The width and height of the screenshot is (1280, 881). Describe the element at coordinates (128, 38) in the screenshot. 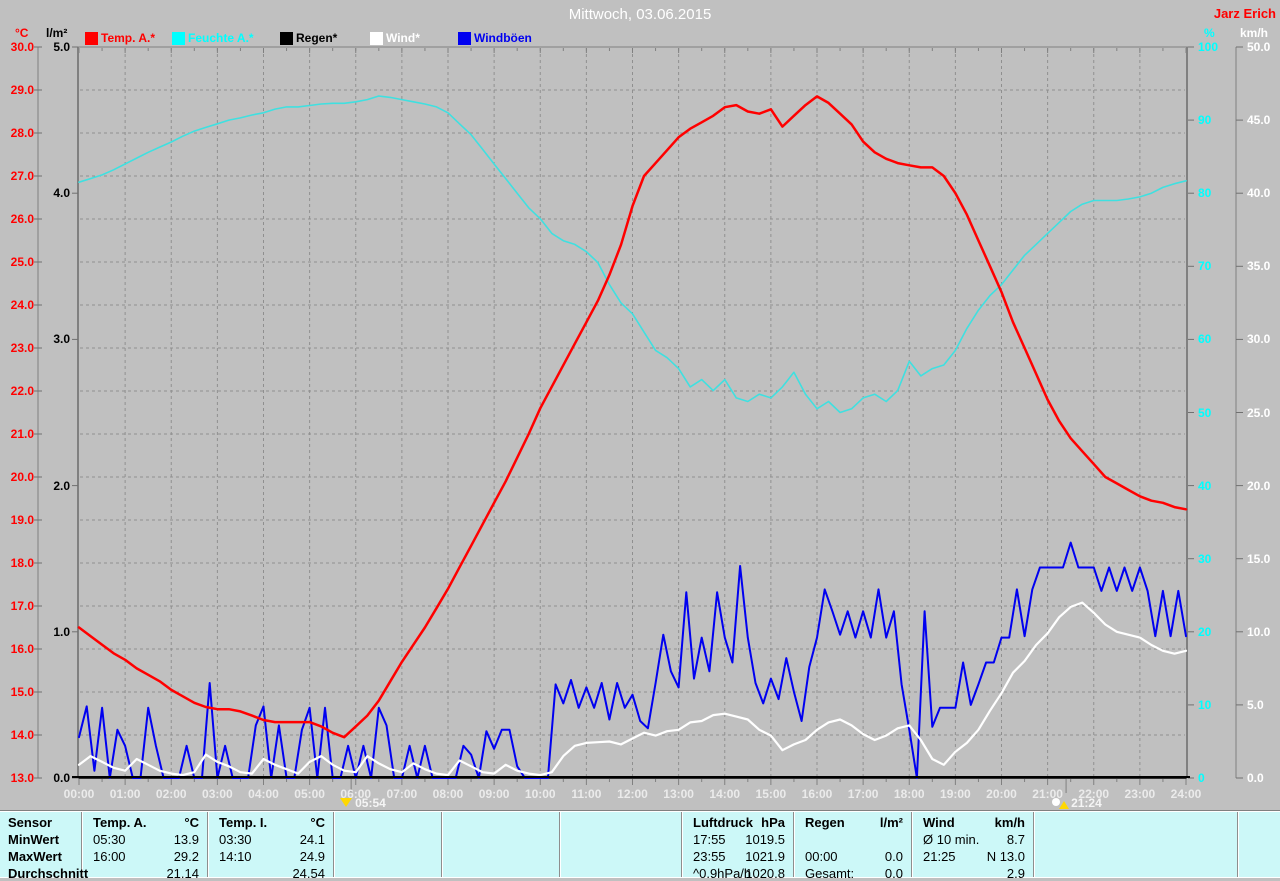

I see `legend-label: Temp. A.*` at that location.